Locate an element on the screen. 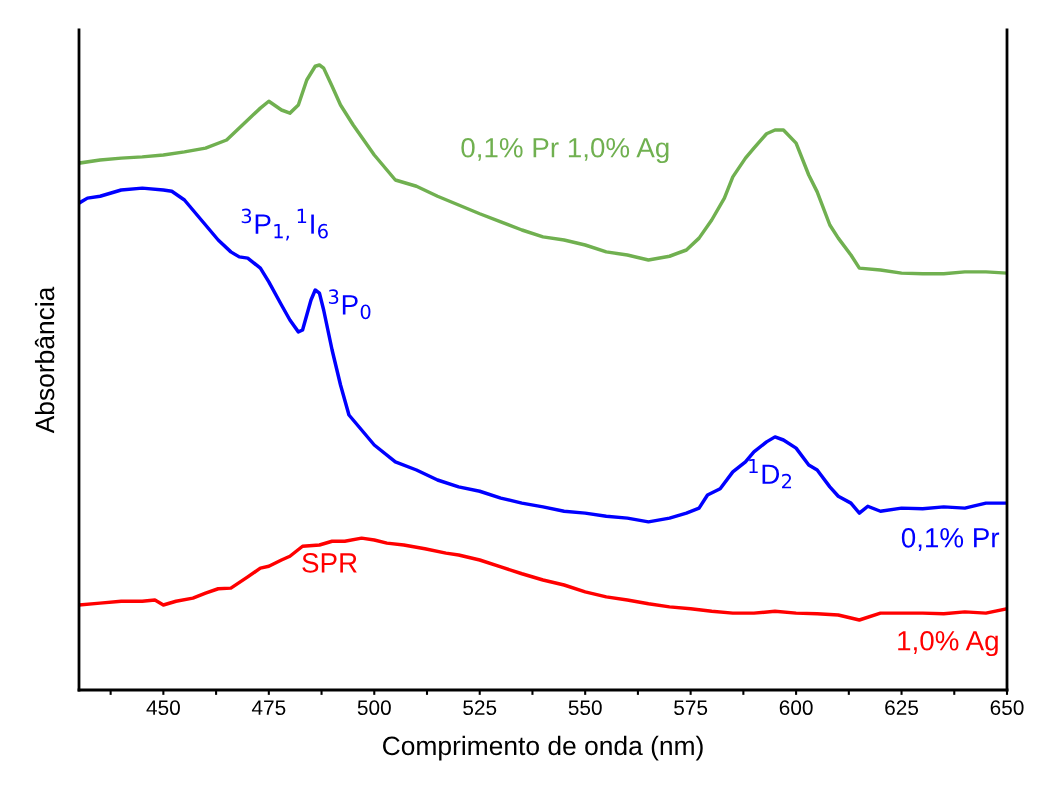 Image resolution: width=1037 pixels, height=798 pixels. x-tick-label: 650 is located at coordinates (1007, 708).